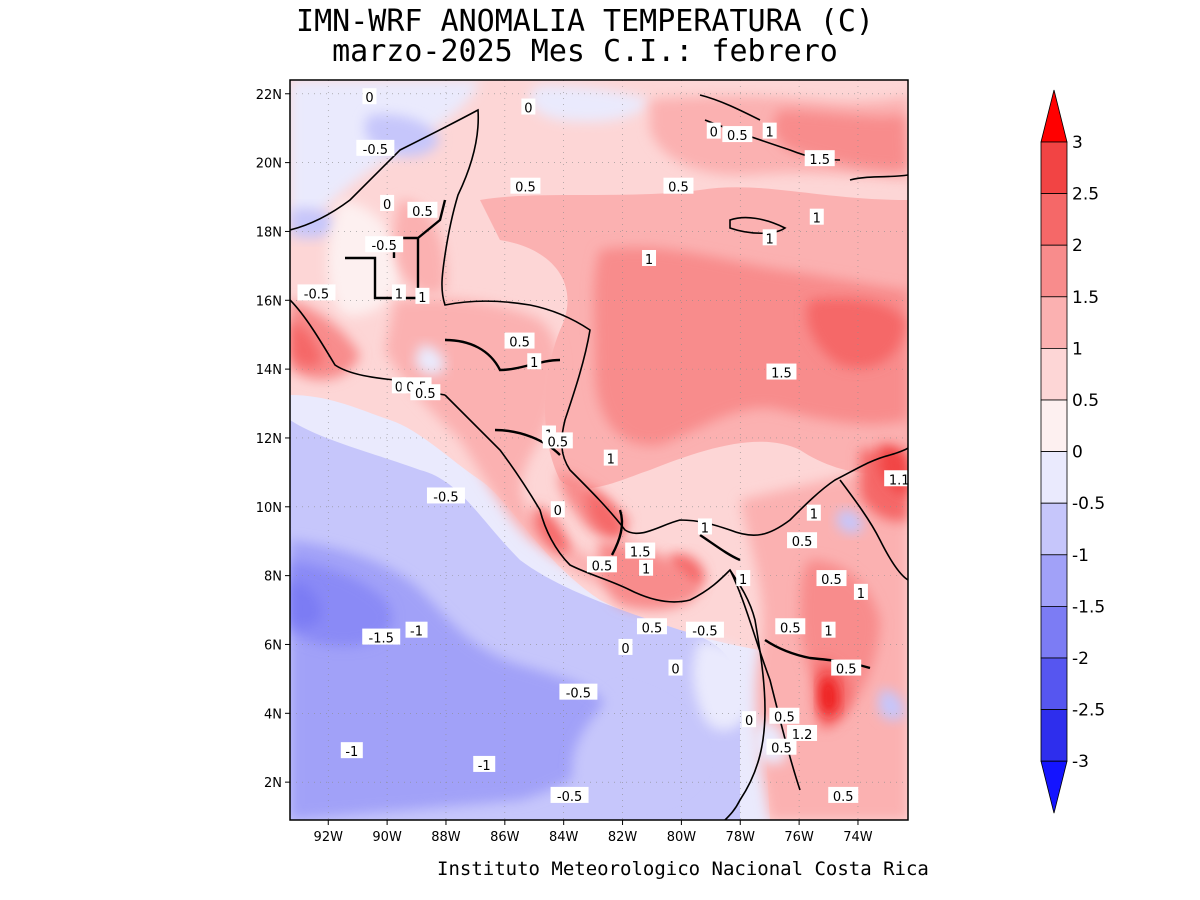  I want to click on lon-tick-label: 74W, so click(858, 837).